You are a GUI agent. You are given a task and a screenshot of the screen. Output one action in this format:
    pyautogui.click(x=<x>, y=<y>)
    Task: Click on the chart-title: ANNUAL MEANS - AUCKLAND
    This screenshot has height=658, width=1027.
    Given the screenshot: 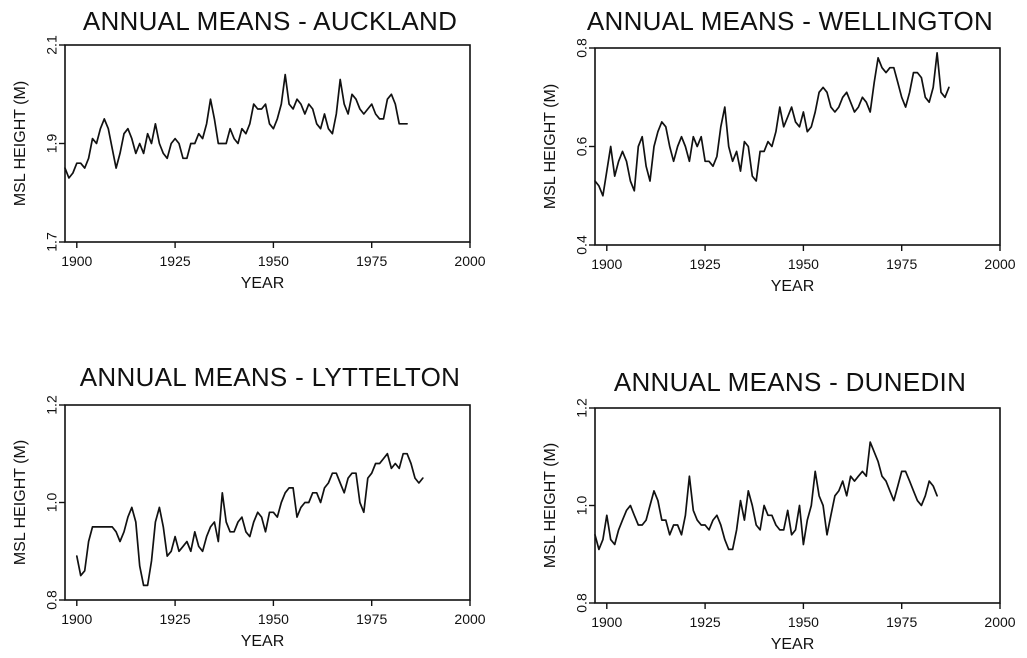 What is the action you would take?
    pyautogui.click(x=270, y=21)
    